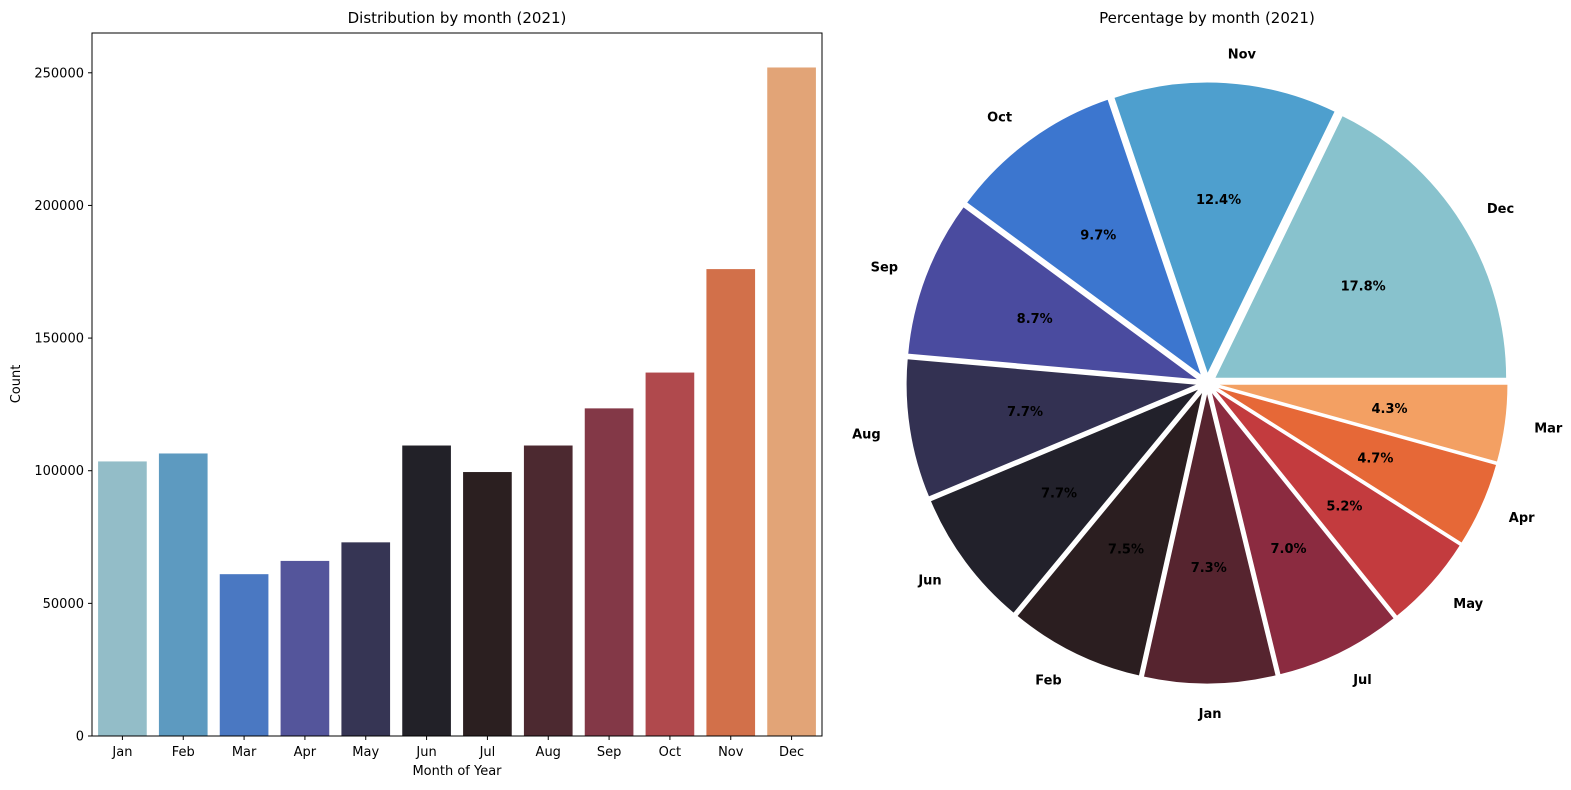 This screenshot has width=1571, height=790. I want to click on pie-slice-may, so click(1337, 503).